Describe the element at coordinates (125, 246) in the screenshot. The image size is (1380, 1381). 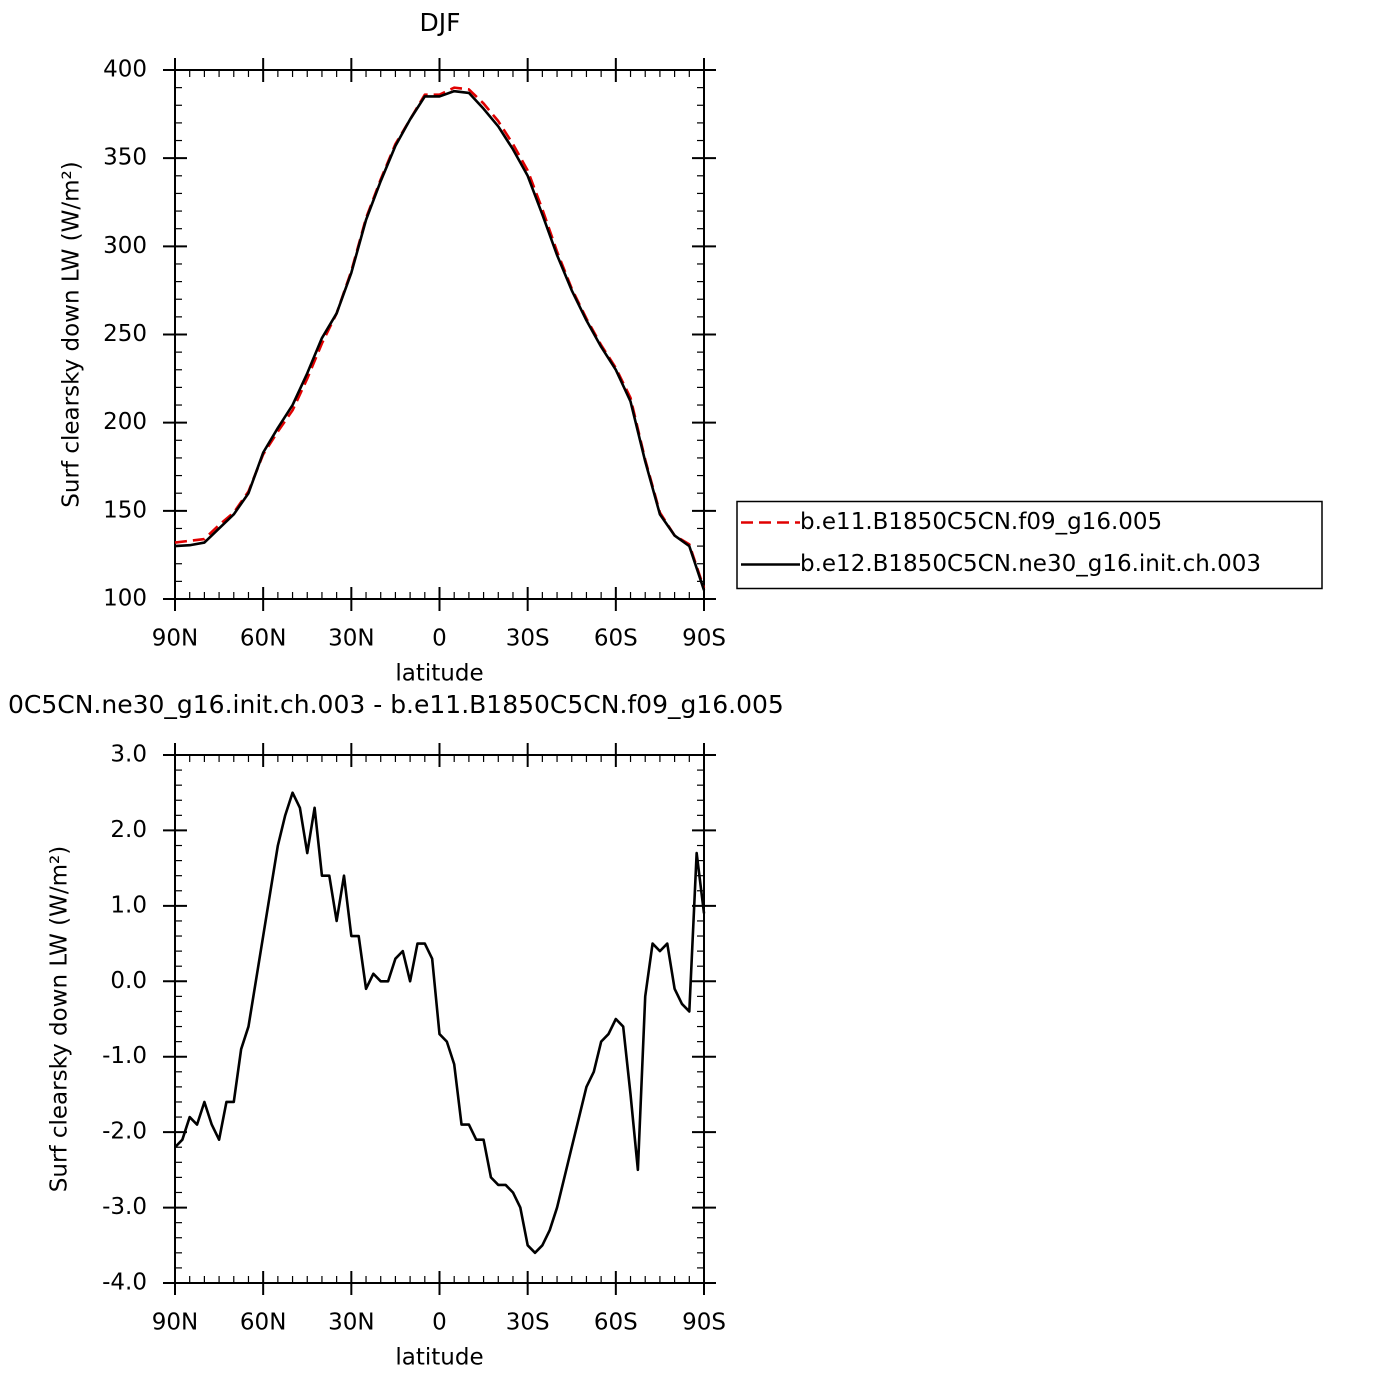
I see `y-tick-label: 300` at that location.